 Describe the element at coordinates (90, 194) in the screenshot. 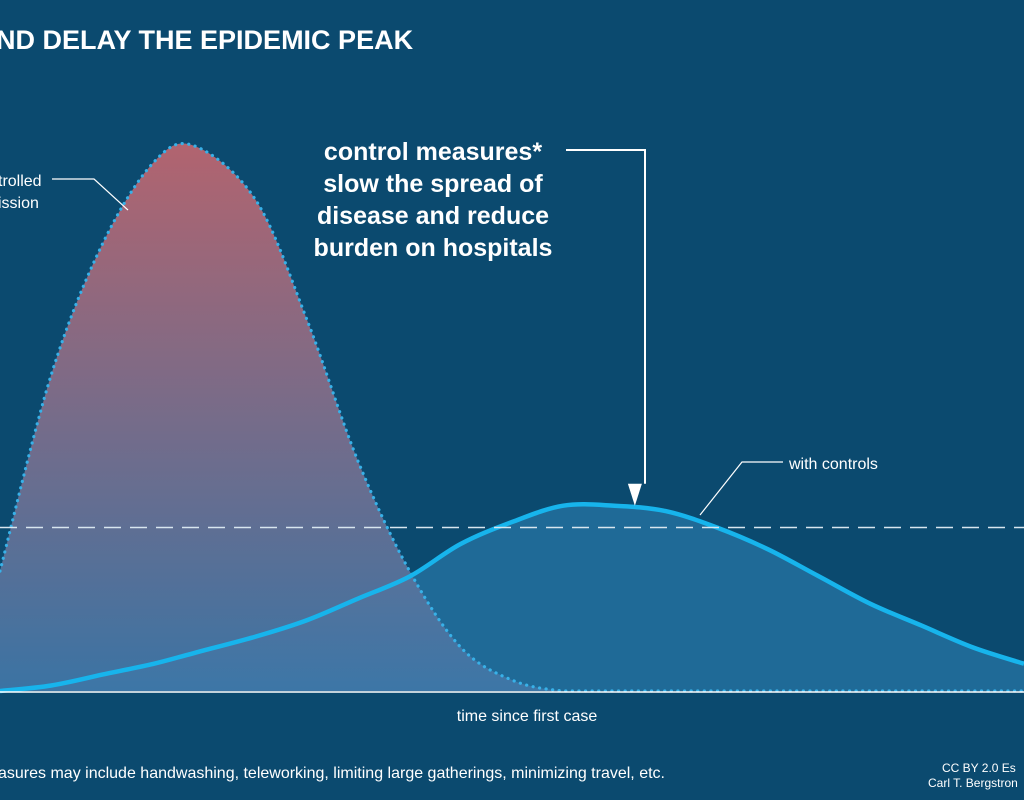

I see `uncontrolled-leader` at that location.